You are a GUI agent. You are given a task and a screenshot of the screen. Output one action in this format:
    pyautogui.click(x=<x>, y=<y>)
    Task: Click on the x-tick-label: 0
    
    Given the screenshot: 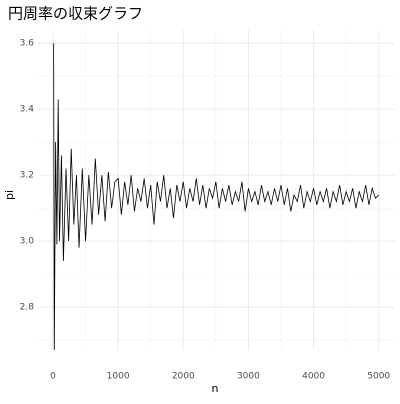 What is the action you would take?
    pyautogui.click(x=53, y=377)
    